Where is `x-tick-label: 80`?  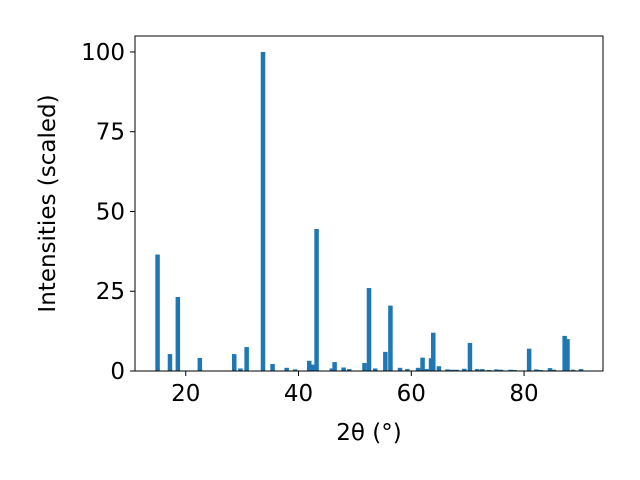
x-tick-label: 80 is located at coordinates (523, 394).